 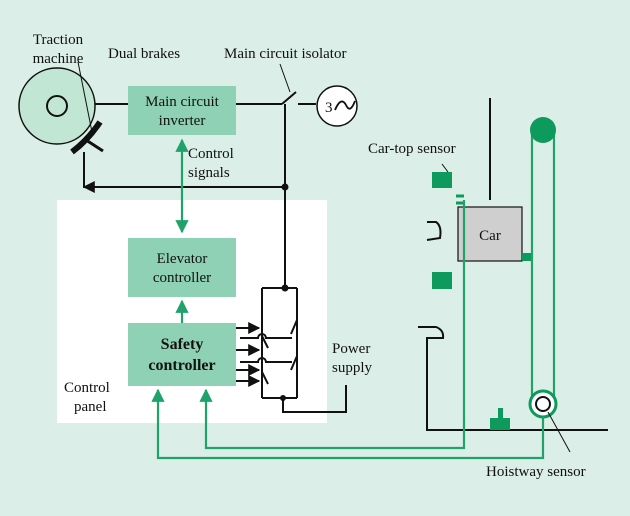 I want to click on control-signals-label-line2: signals, so click(x=209, y=173).